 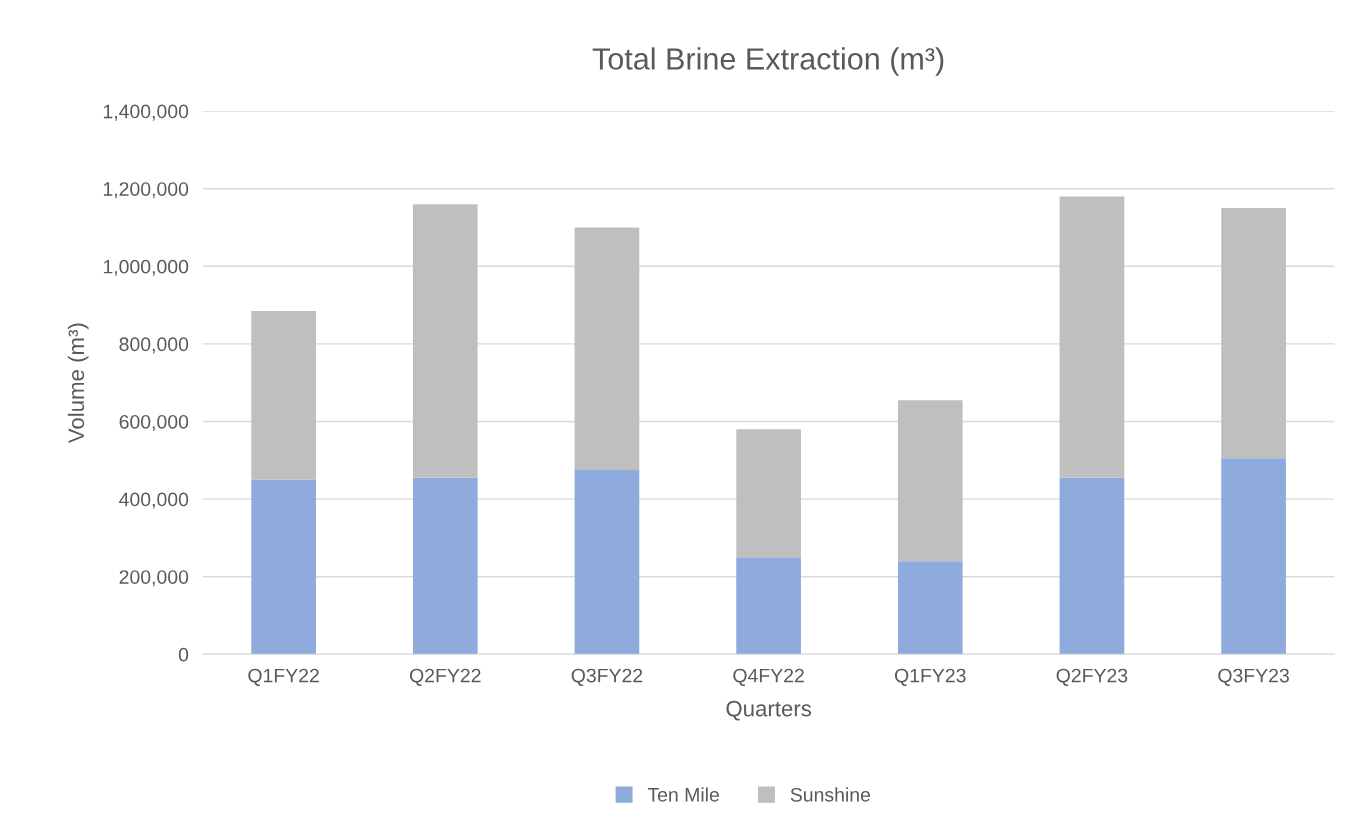 I want to click on legend-label: Sunshine, so click(x=830, y=794).